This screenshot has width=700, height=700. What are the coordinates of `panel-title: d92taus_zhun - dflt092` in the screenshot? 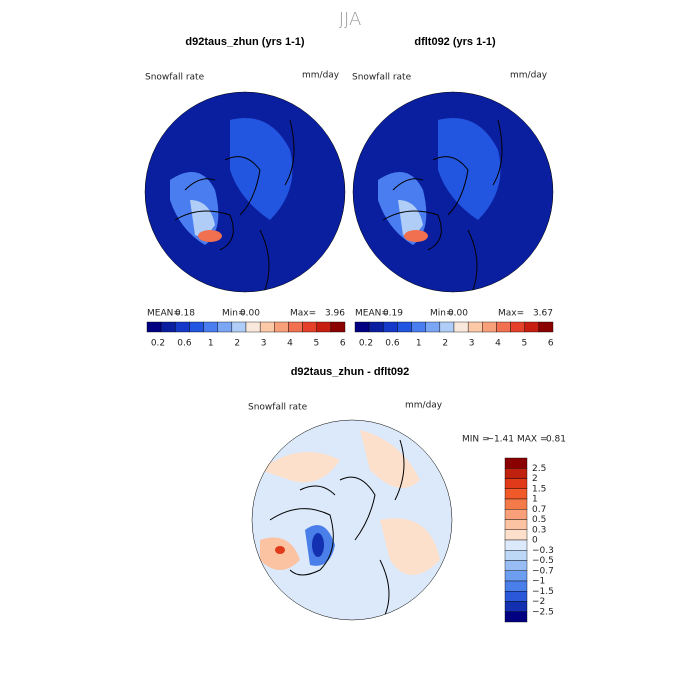 It's located at (350, 372).